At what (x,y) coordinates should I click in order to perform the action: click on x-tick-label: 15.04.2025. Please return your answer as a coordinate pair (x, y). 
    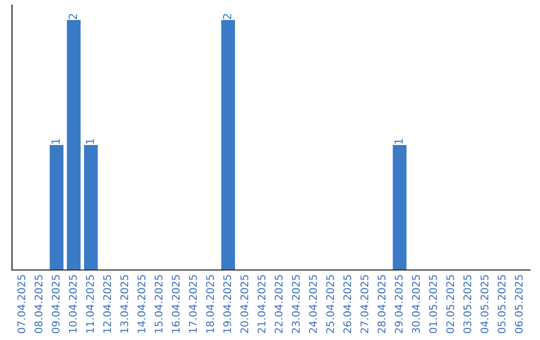
    Looking at the image, I should click on (158, 304).